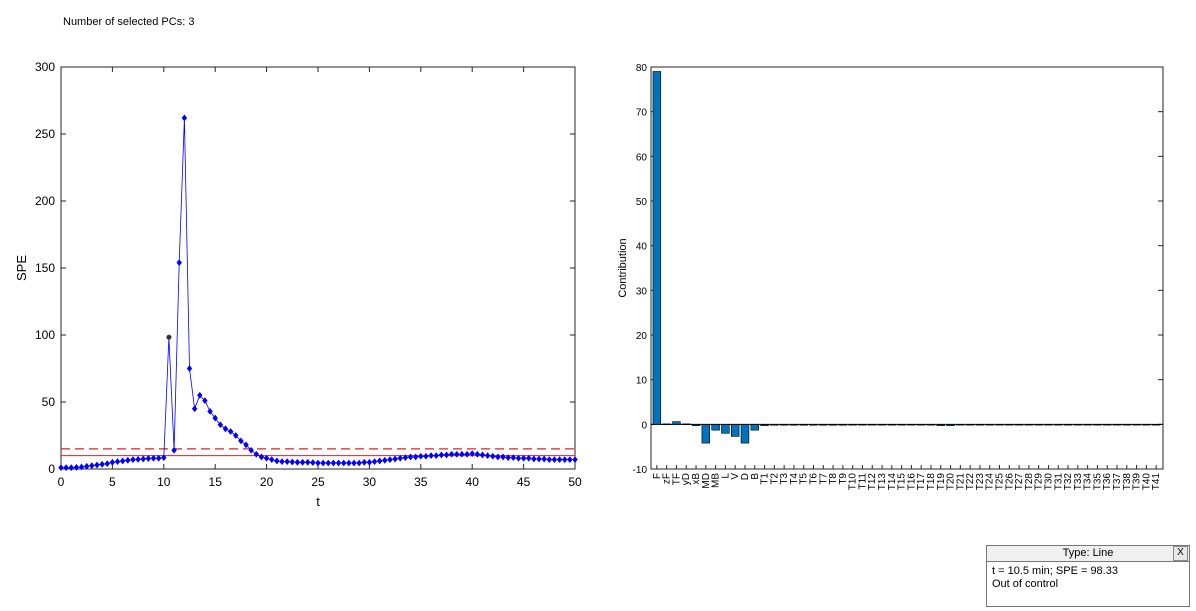 The width and height of the screenshot is (1196, 611). I want to click on contribution-xtick-label: T13, so click(882, 482).